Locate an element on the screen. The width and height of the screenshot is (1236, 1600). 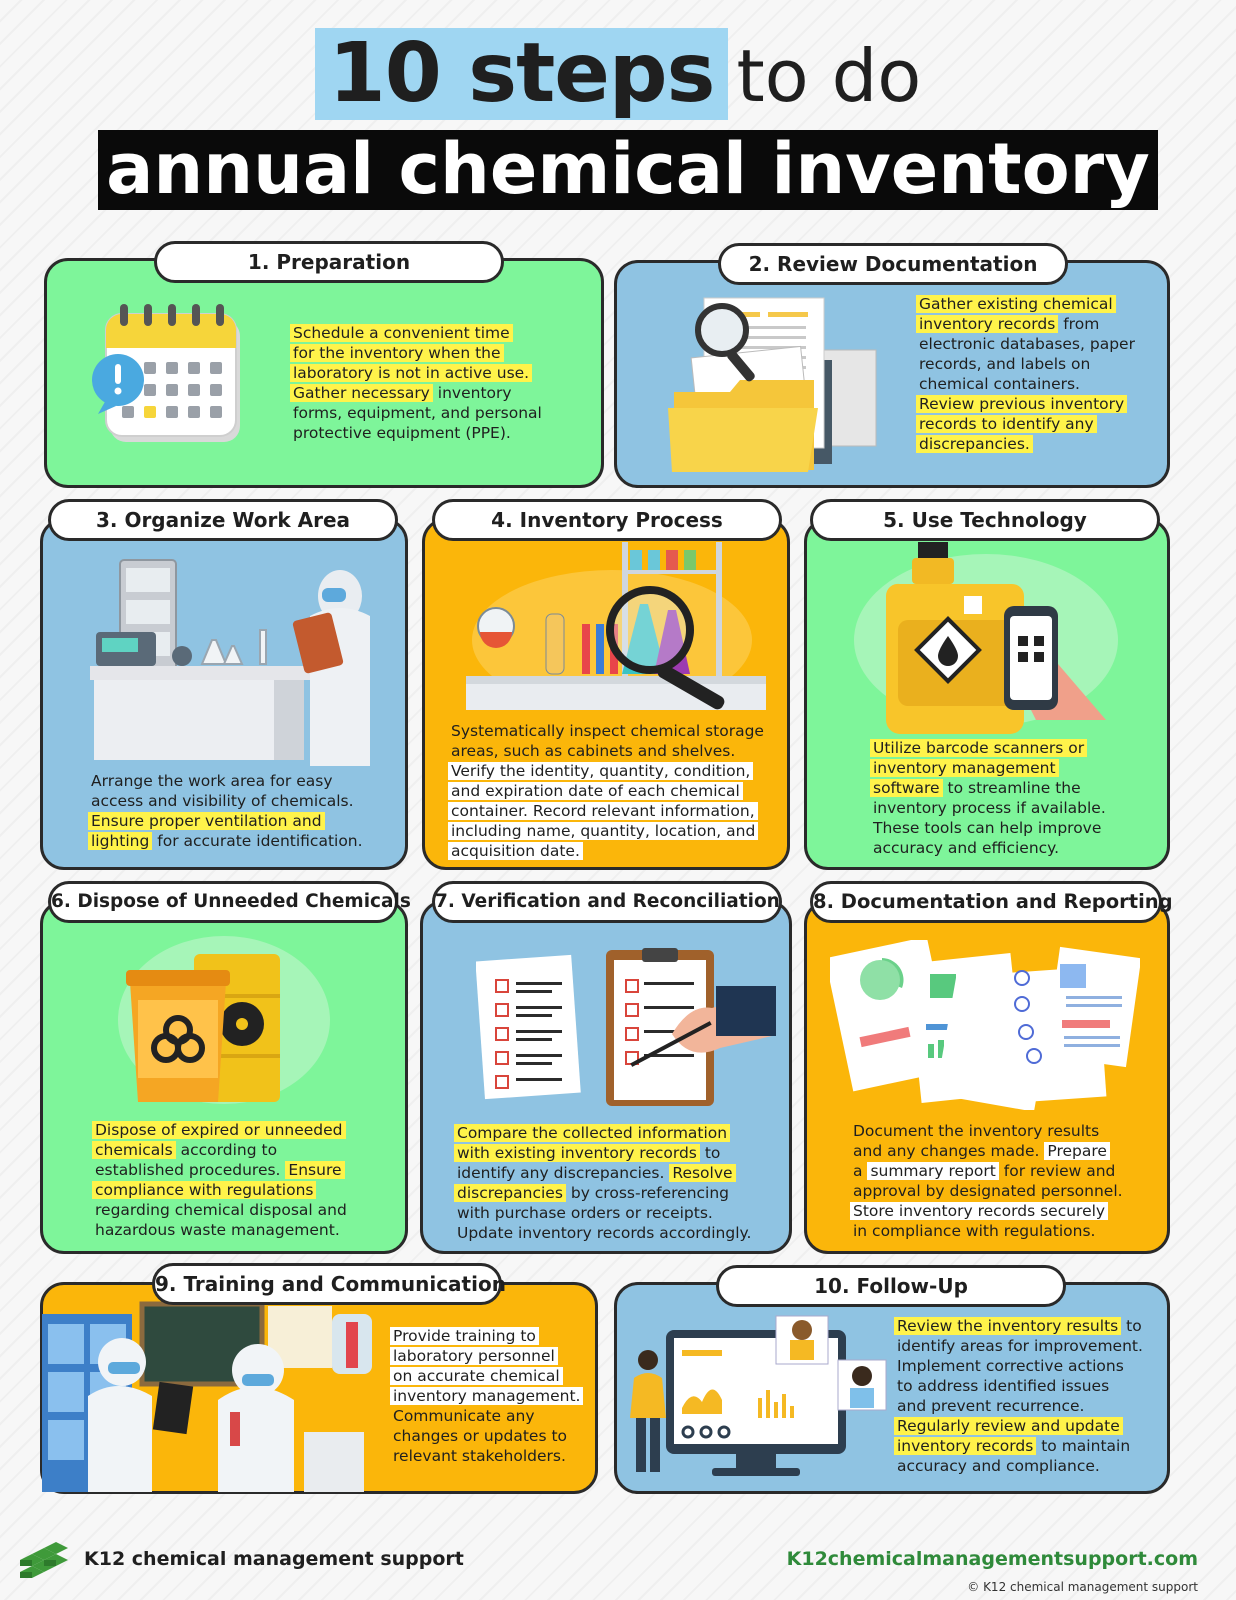
step-2-line: electronic databases, paper is located at coordinates (1027, 344).